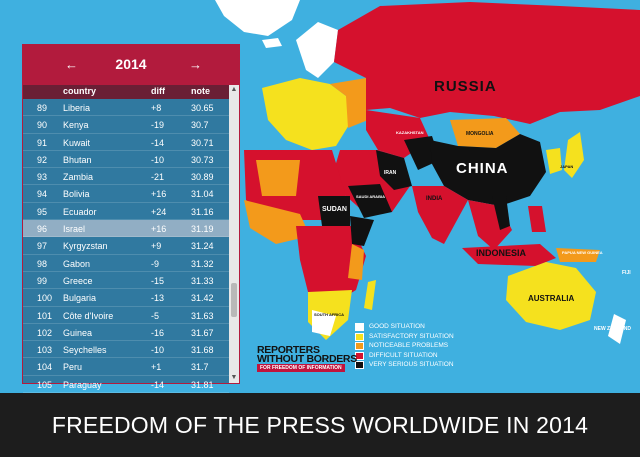 Image resolution: width=640 pixels, height=457 pixels. Describe the element at coordinates (45, 315) in the screenshot. I see `rank-cell: 101` at that location.